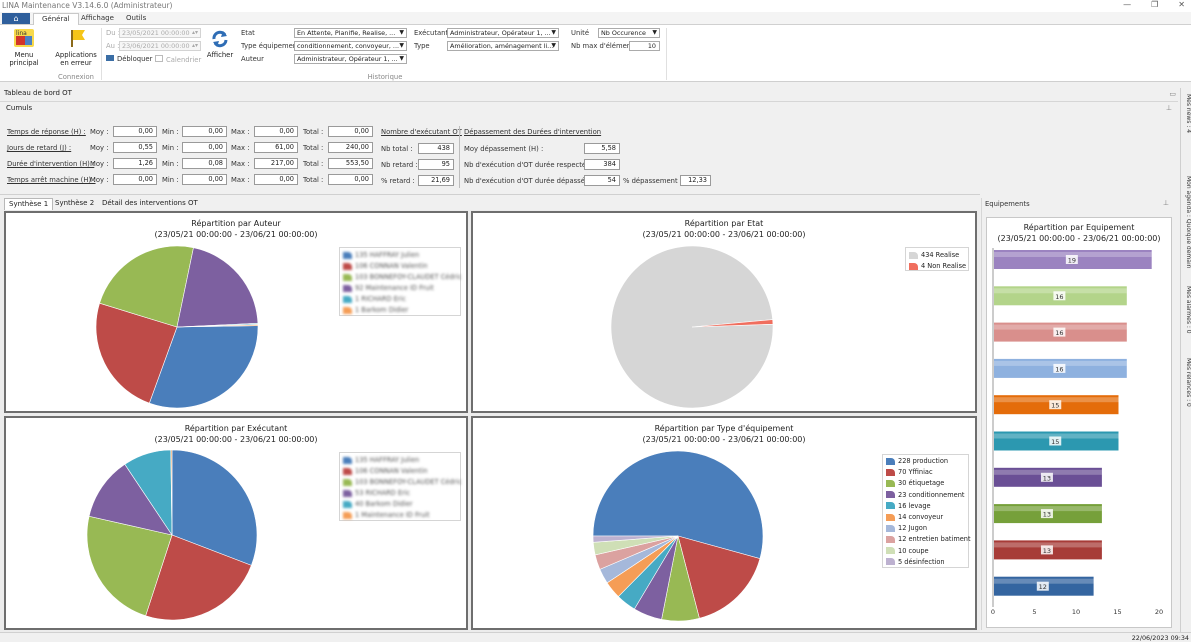 This screenshot has height=642, width=1191. What do you see at coordinates (1172, 94) in the screenshot?
I see `restore-panel-icon: ▭` at bounding box center [1172, 94].